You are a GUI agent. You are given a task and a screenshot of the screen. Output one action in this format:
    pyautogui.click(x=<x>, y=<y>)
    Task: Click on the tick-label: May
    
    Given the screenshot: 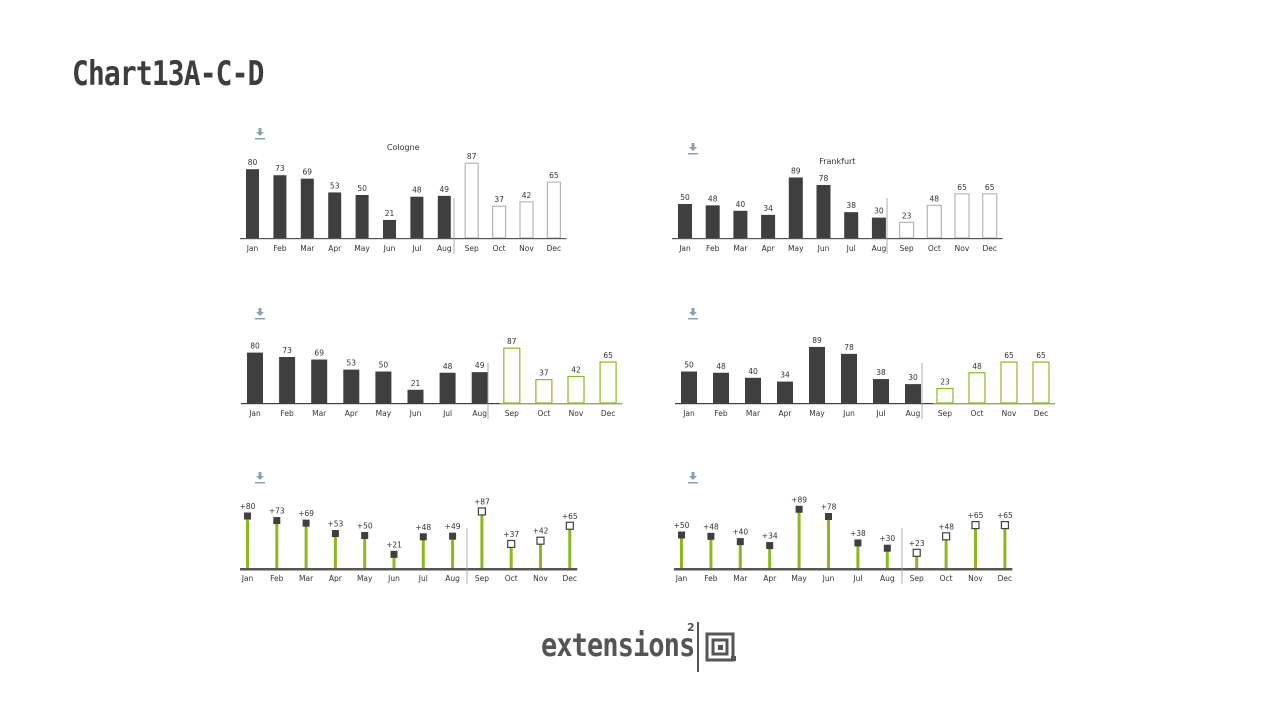 What is the action you would take?
    pyautogui.click(x=796, y=248)
    